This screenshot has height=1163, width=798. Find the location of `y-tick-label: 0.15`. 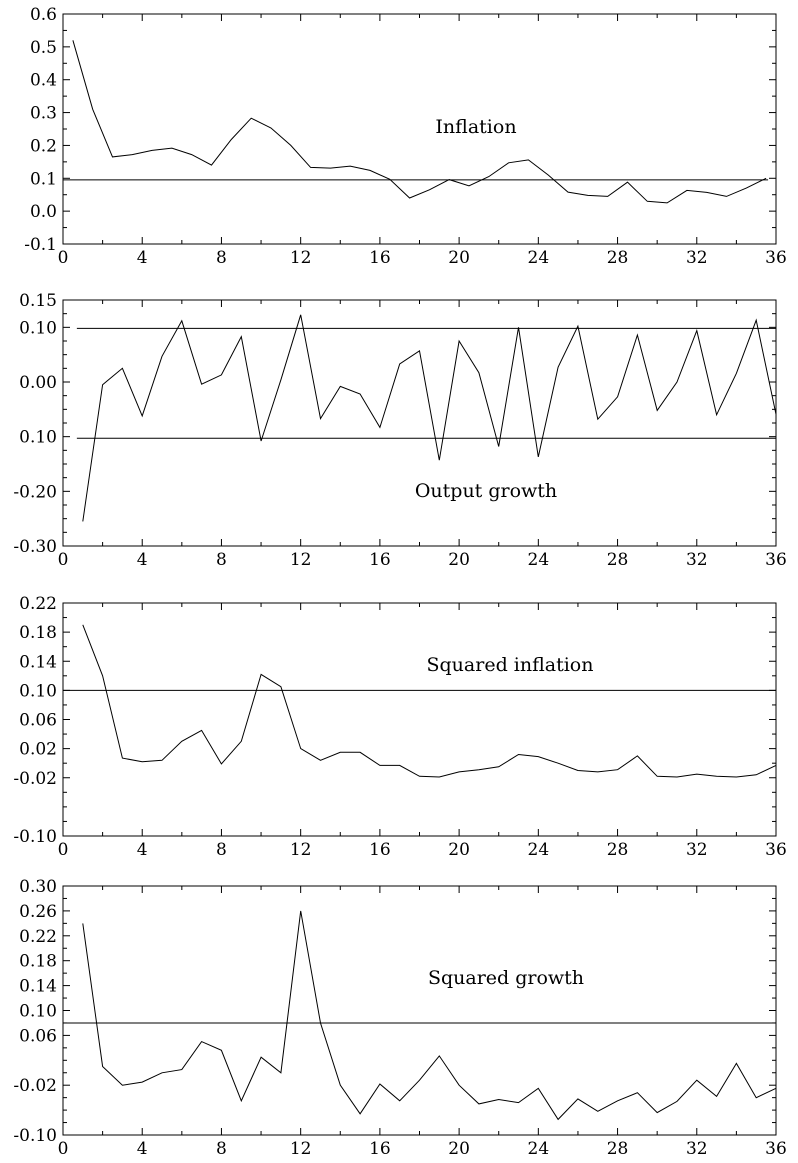

y-tick-label: 0.15 is located at coordinates (38, 301).